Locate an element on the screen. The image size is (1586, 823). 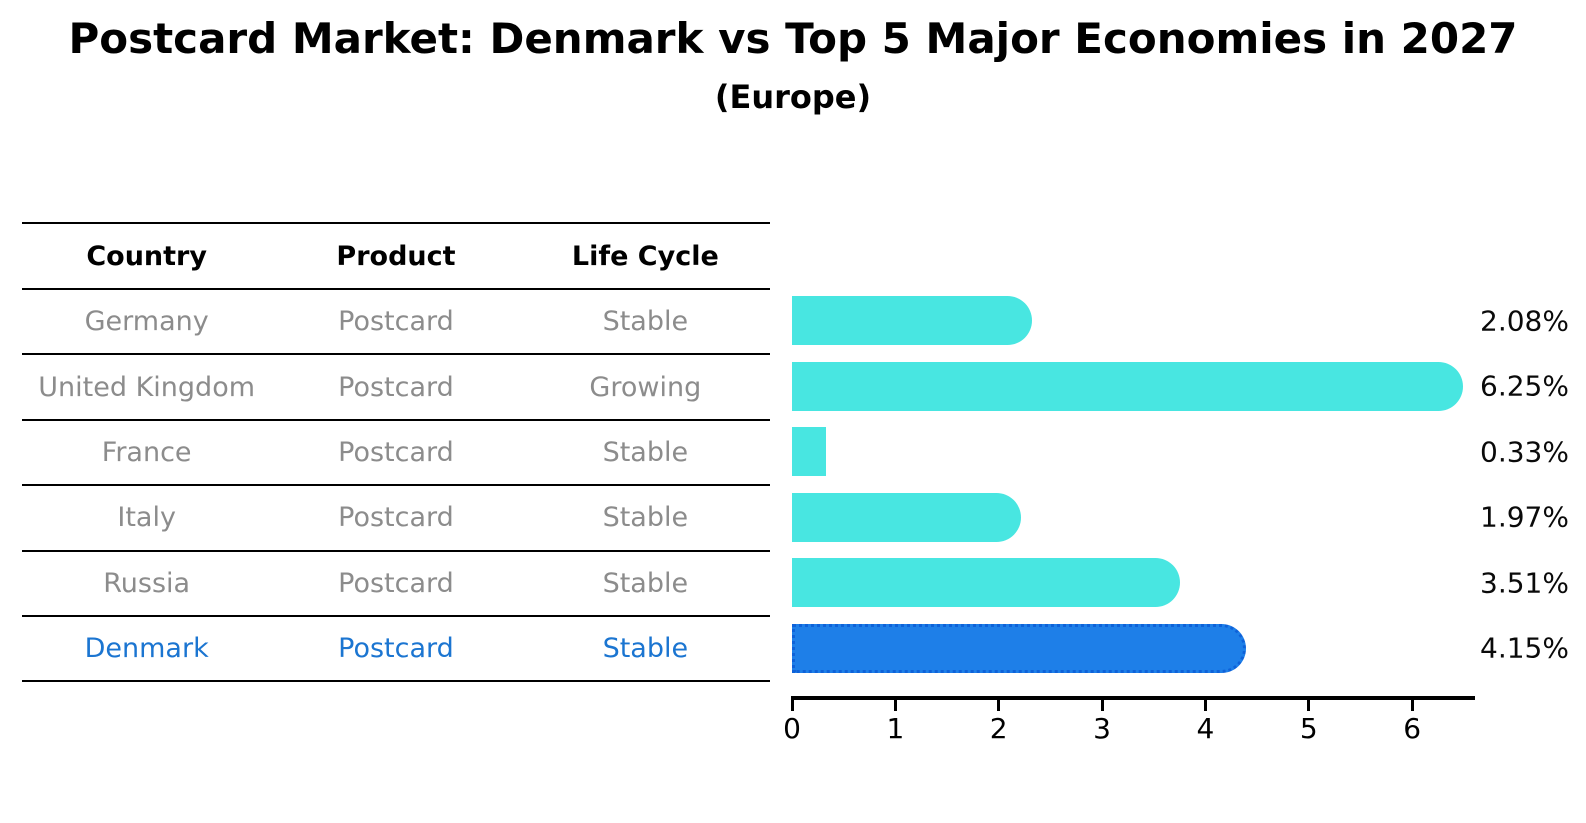
x-tick-label: 0 is located at coordinates (792, 728).